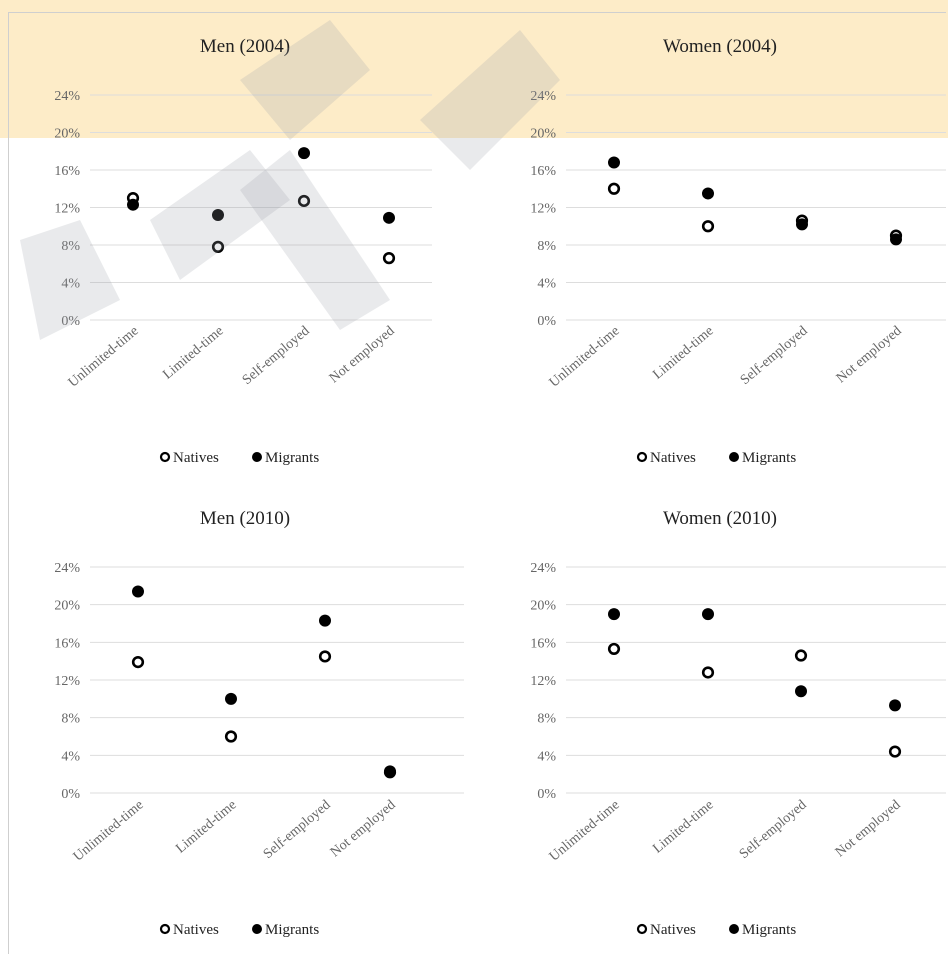  I want to click on chart-title: Women (2004), so click(720, 46).